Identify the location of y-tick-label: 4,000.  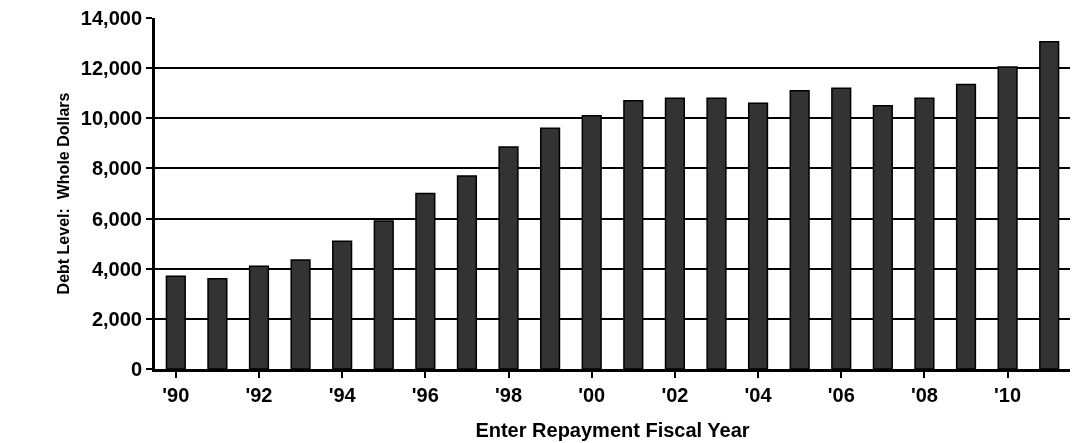
(116, 268).